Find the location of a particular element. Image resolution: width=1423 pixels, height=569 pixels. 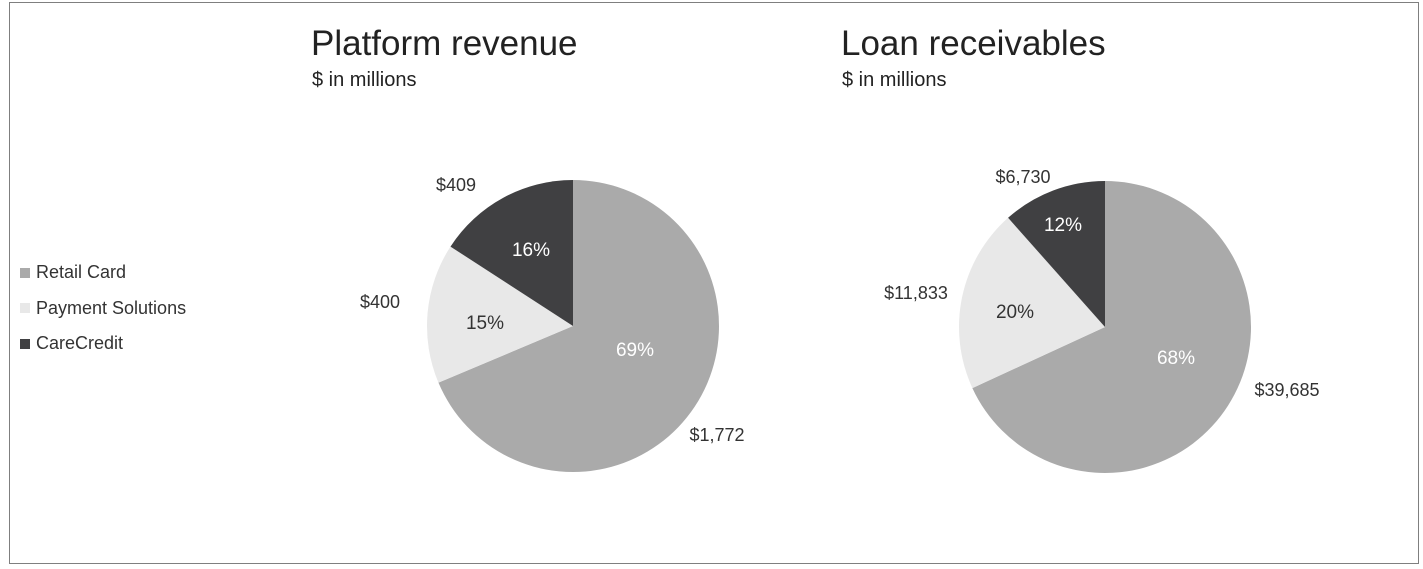

legend: Retail Card Payment Solutions CareCredit is located at coordinates (103, 308).